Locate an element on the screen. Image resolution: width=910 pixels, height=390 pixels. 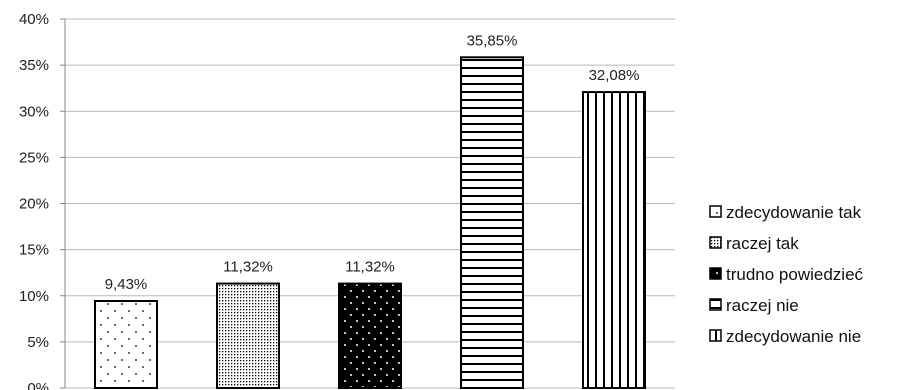
legend-label: raczej nie is located at coordinates (762, 305).